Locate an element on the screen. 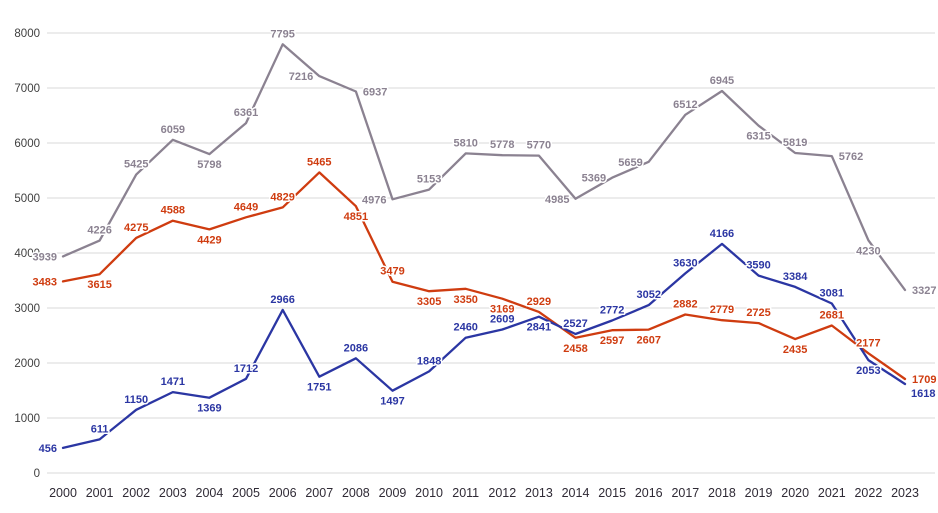  x-axis-tick-label: 2018 is located at coordinates (722, 493).